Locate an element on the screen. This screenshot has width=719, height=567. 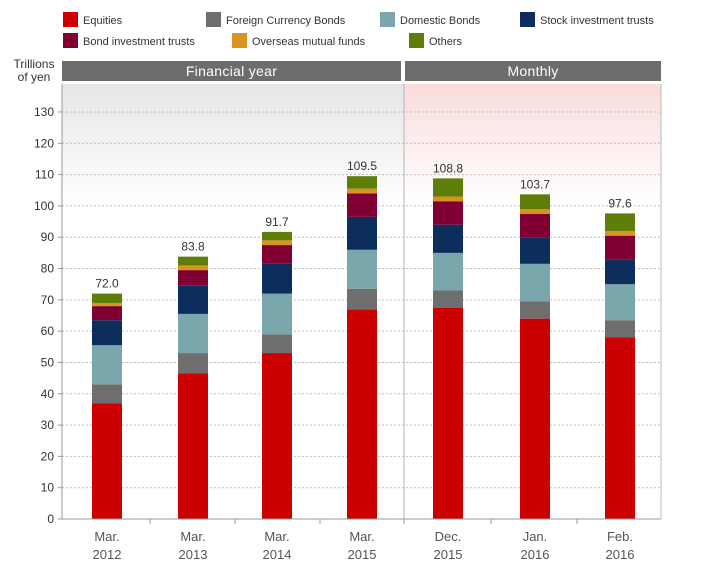
y-tick-label: 70 is located at coordinates (48, 300).